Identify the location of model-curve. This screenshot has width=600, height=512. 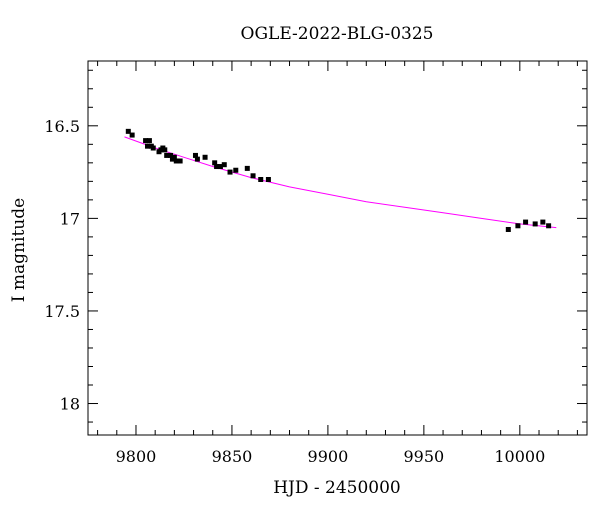
(340, 182).